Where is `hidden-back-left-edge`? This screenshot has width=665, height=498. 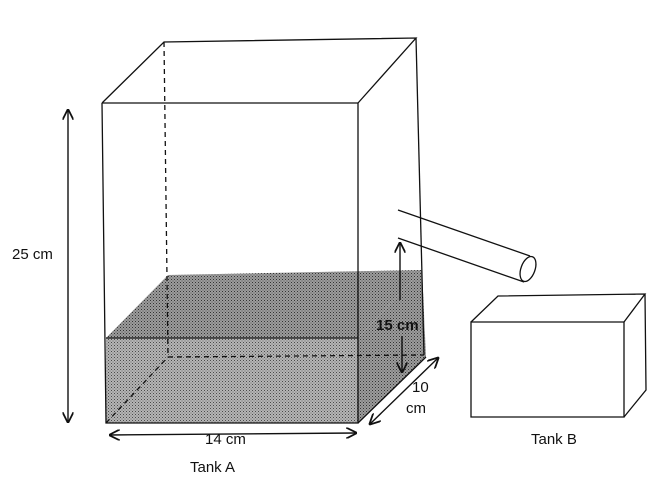 hidden-back-left-edge is located at coordinates (166, 199).